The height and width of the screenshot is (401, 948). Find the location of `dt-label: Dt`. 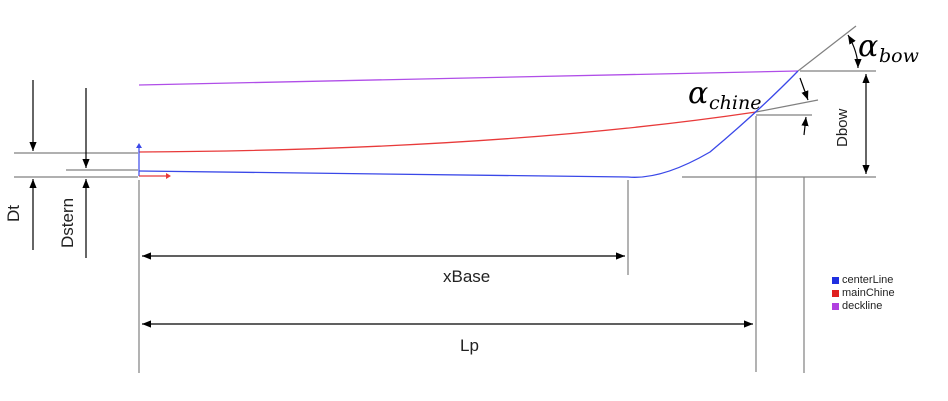

dt-label: Dt is located at coordinates (13, 213).